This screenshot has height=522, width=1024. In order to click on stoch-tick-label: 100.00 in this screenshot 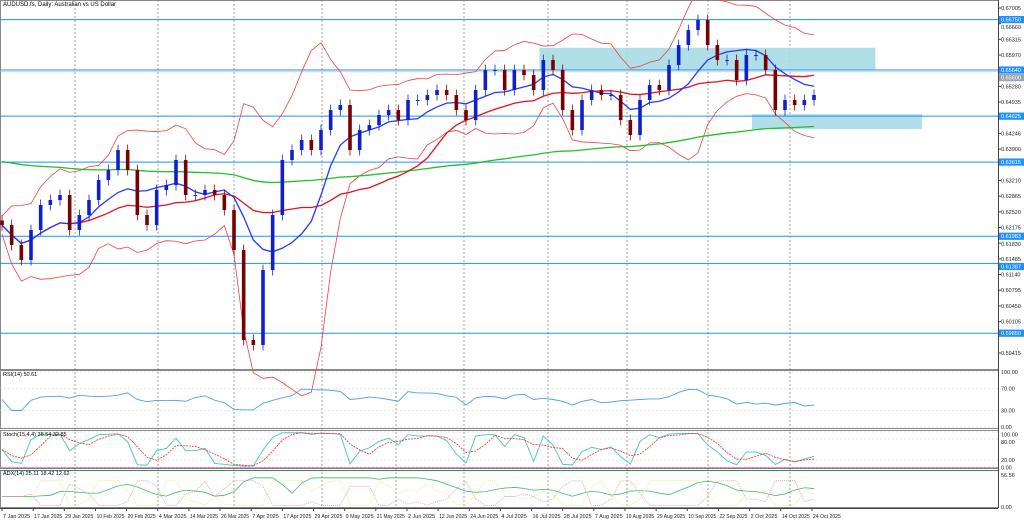, I will do `click(1009, 436)`.